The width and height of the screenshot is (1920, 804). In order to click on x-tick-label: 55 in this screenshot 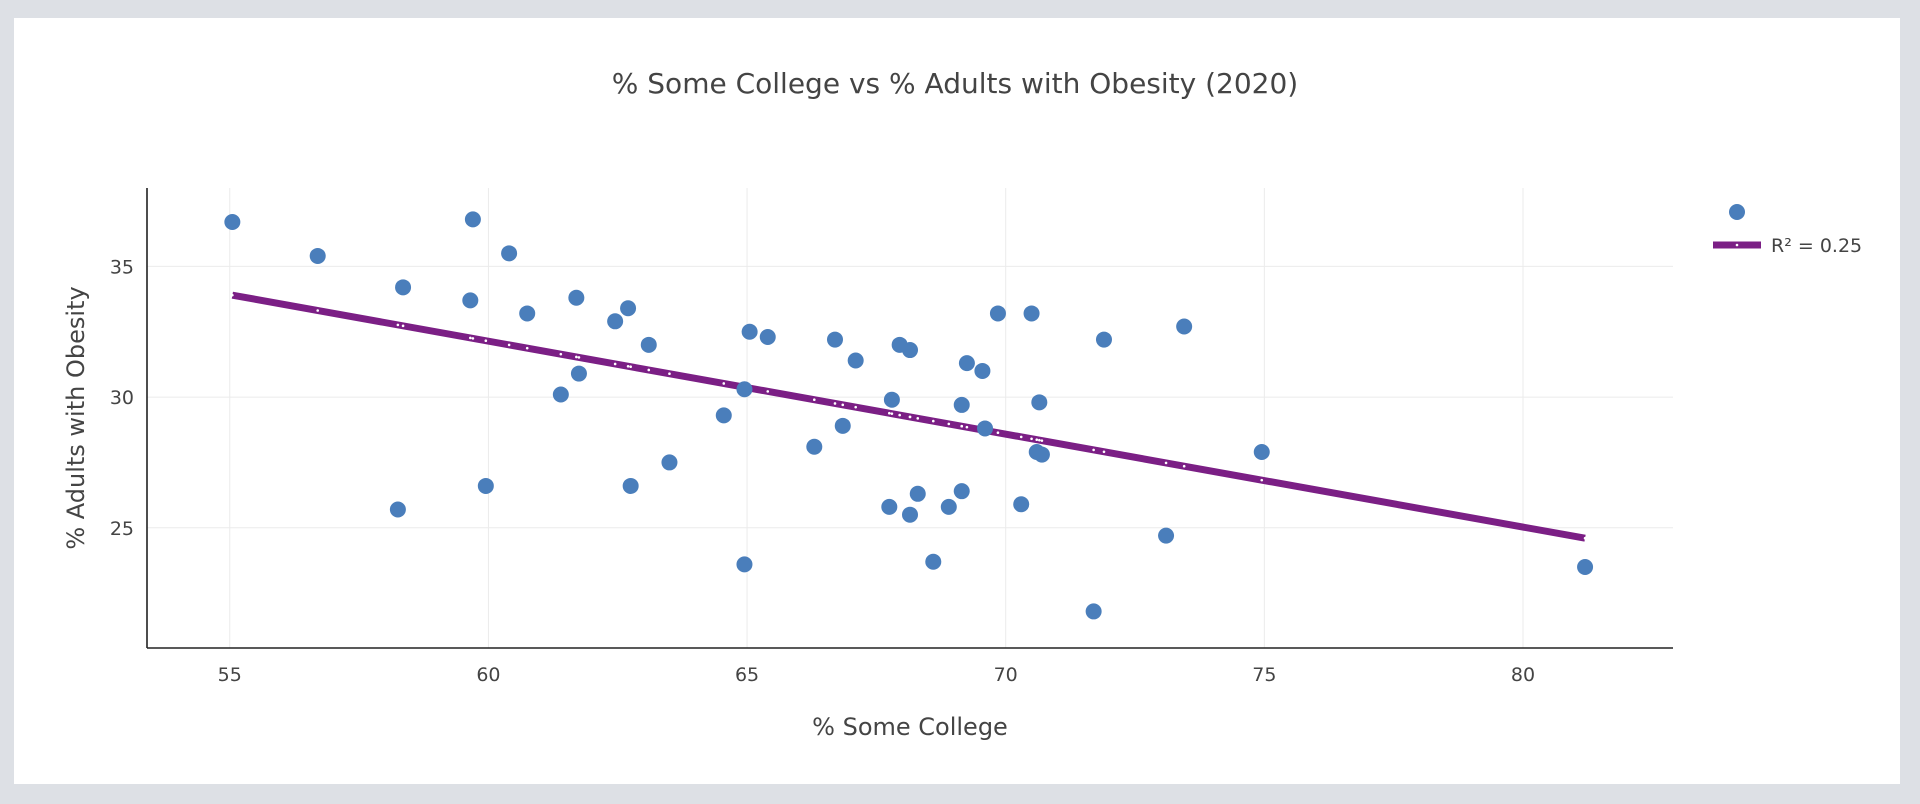, I will do `click(230, 675)`.